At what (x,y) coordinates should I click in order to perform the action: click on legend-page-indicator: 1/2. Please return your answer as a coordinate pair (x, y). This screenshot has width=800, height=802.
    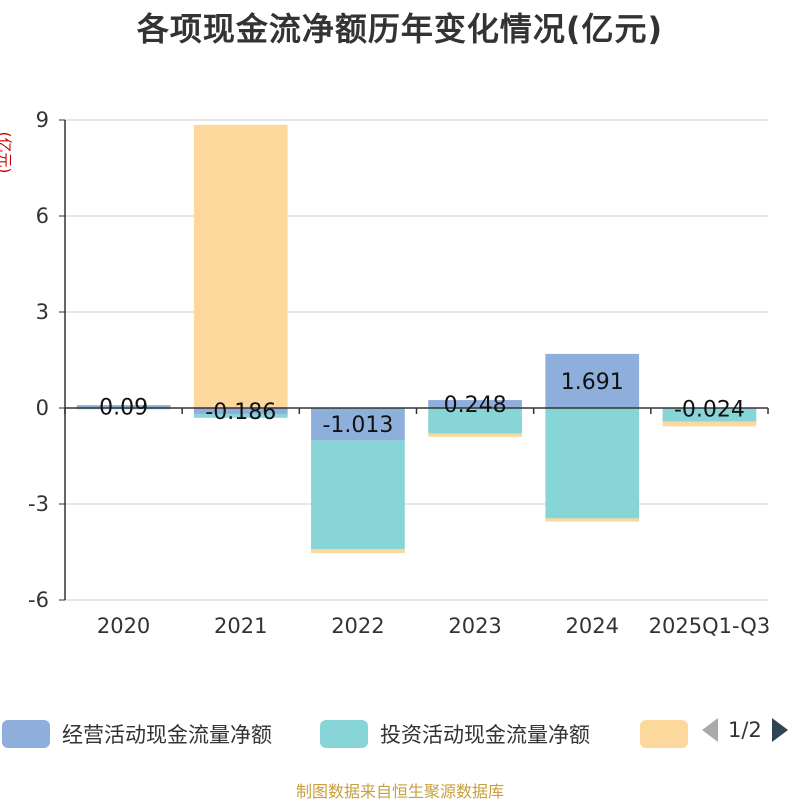
    Looking at the image, I should click on (745, 730).